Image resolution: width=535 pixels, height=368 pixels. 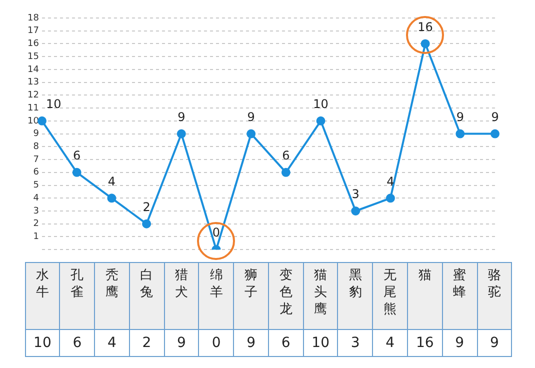 I want to click on data-label: 0, so click(x=216, y=343).